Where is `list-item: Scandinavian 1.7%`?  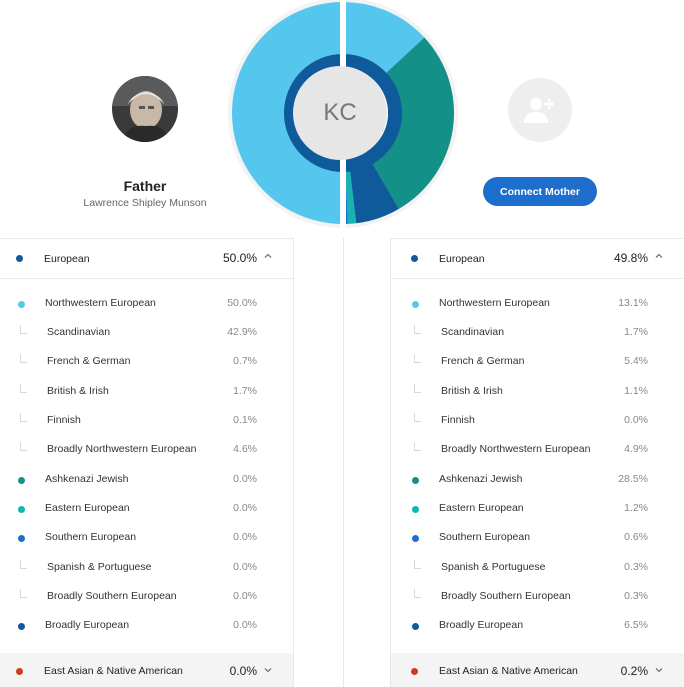
list-item: Scandinavian 1.7% is located at coordinates (537, 335).